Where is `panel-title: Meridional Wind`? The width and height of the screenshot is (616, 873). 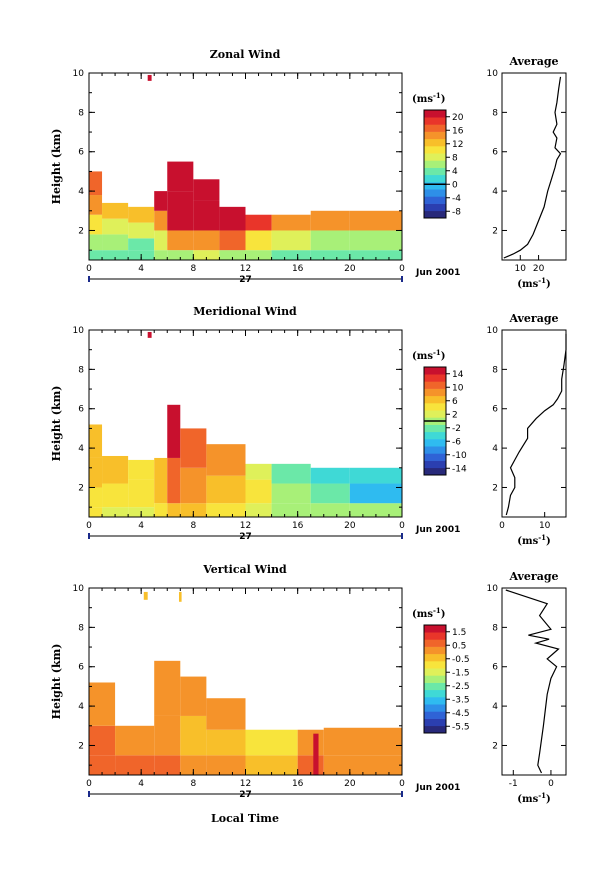 panel-title: Meridional Wind is located at coordinates (245, 311).